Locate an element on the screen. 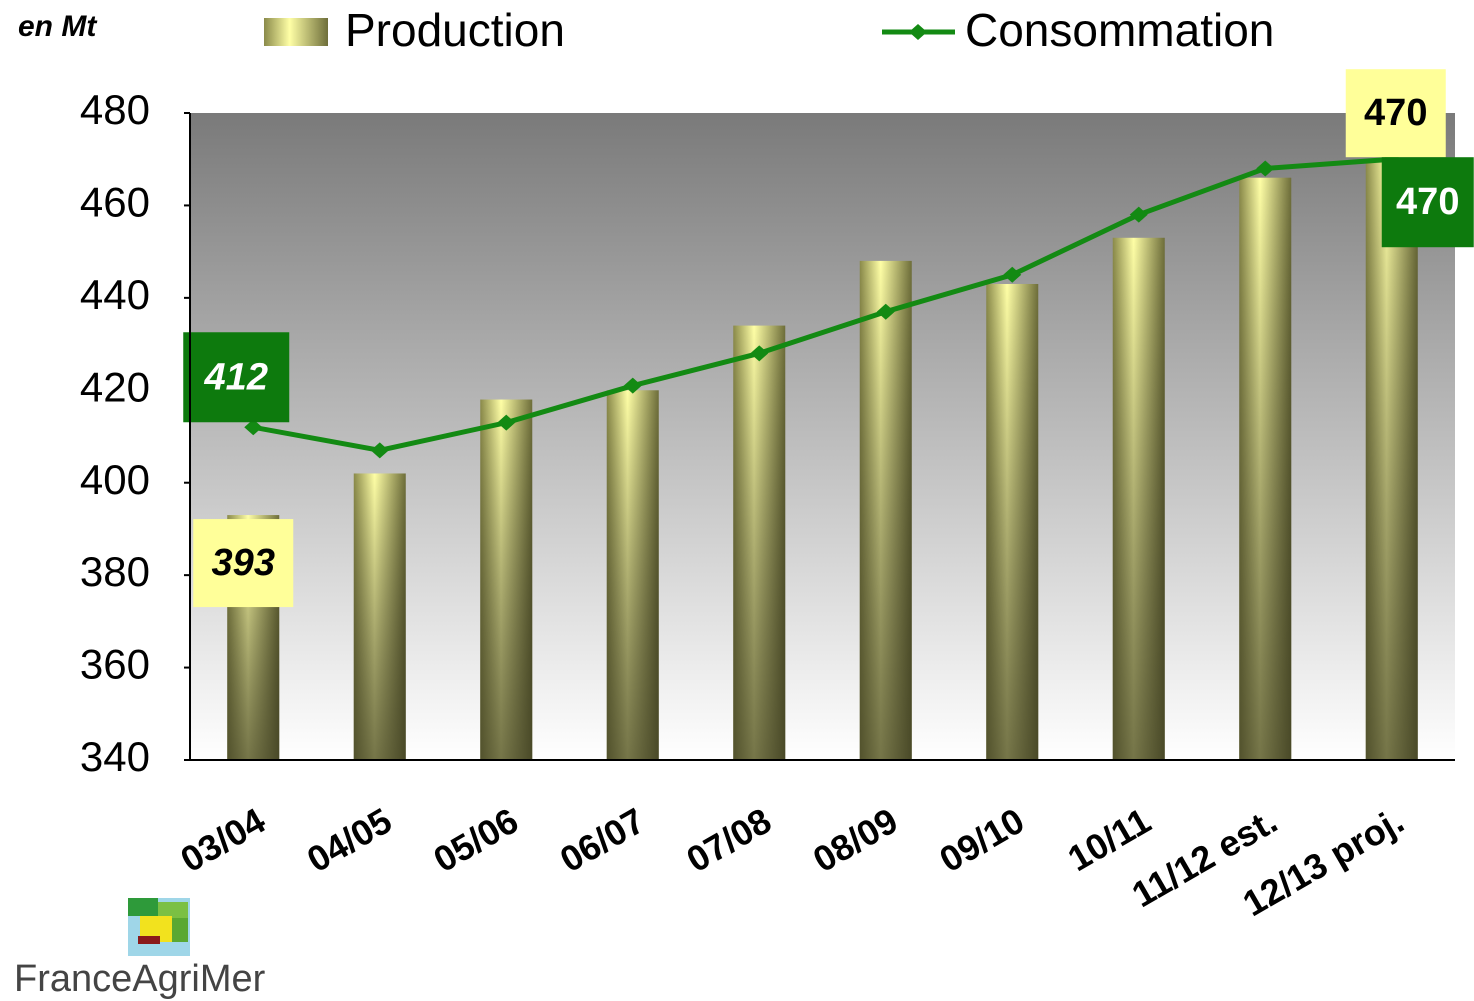 The width and height of the screenshot is (1474, 1001). x-tick-label: 04/05 is located at coordinates (349, 840).